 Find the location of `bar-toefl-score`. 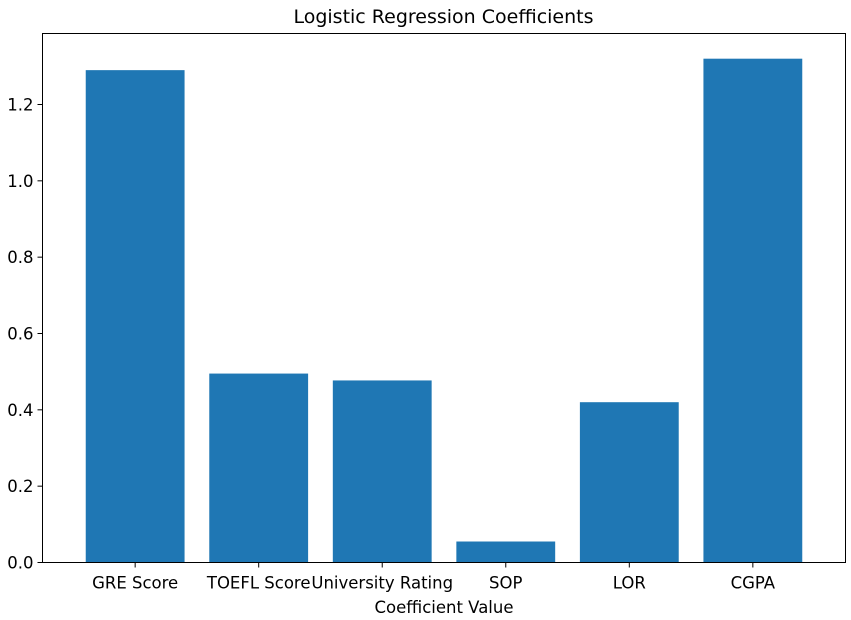

bar-toefl-score is located at coordinates (259, 468).